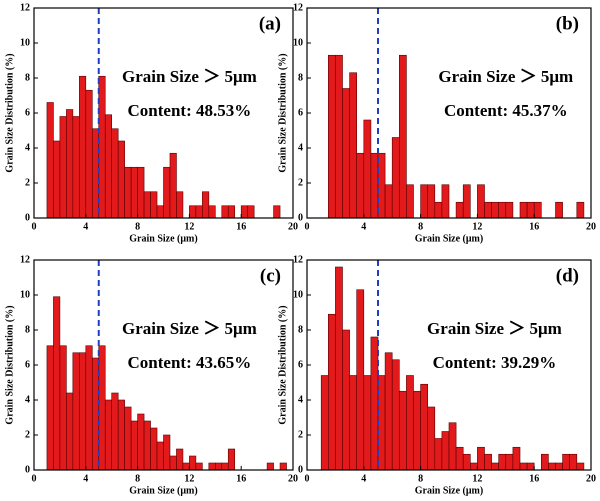  I want to click on x-tick-label: 0, so click(307, 226).